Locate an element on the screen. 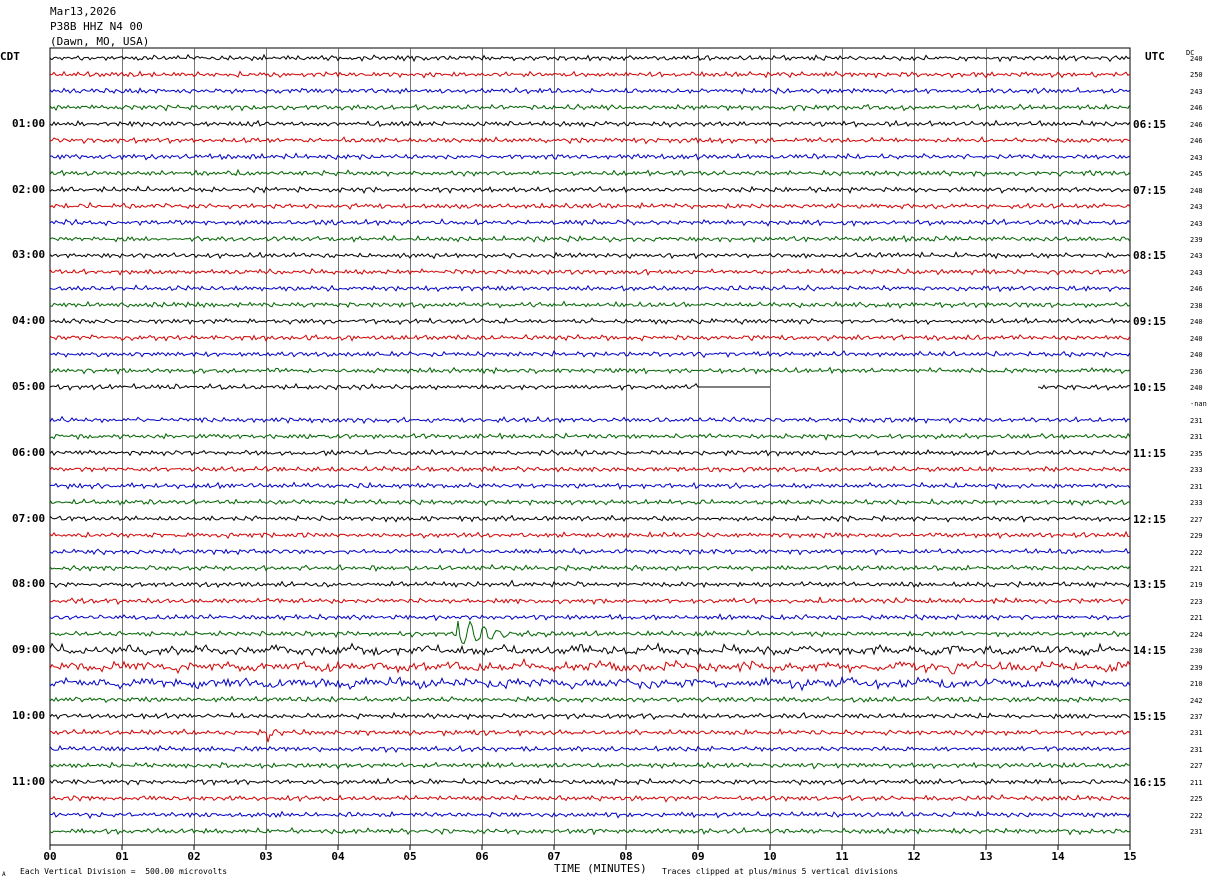  right-time-label: 11:15 is located at coordinates (1150, 453).